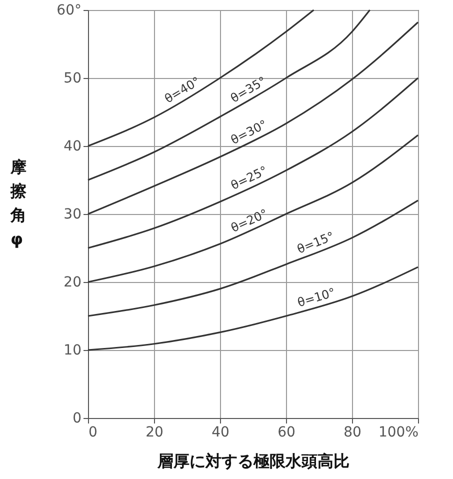  What do you see at coordinates (155, 432) in the screenshot?
I see `x-tick-label: 20` at bounding box center [155, 432].